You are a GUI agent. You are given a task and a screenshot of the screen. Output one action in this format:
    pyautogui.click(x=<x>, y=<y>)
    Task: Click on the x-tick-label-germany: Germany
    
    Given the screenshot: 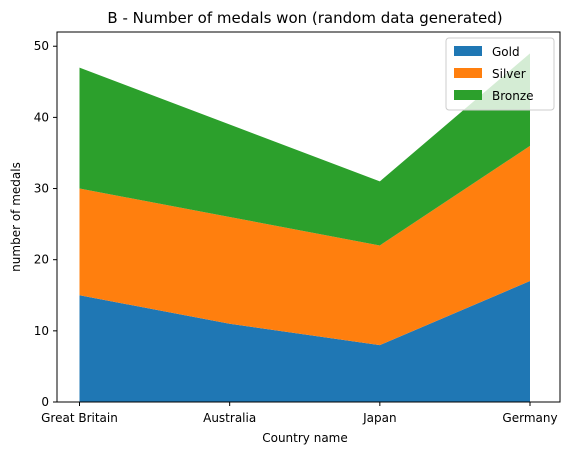 What is the action you would take?
    pyautogui.click(x=529, y=418)
    